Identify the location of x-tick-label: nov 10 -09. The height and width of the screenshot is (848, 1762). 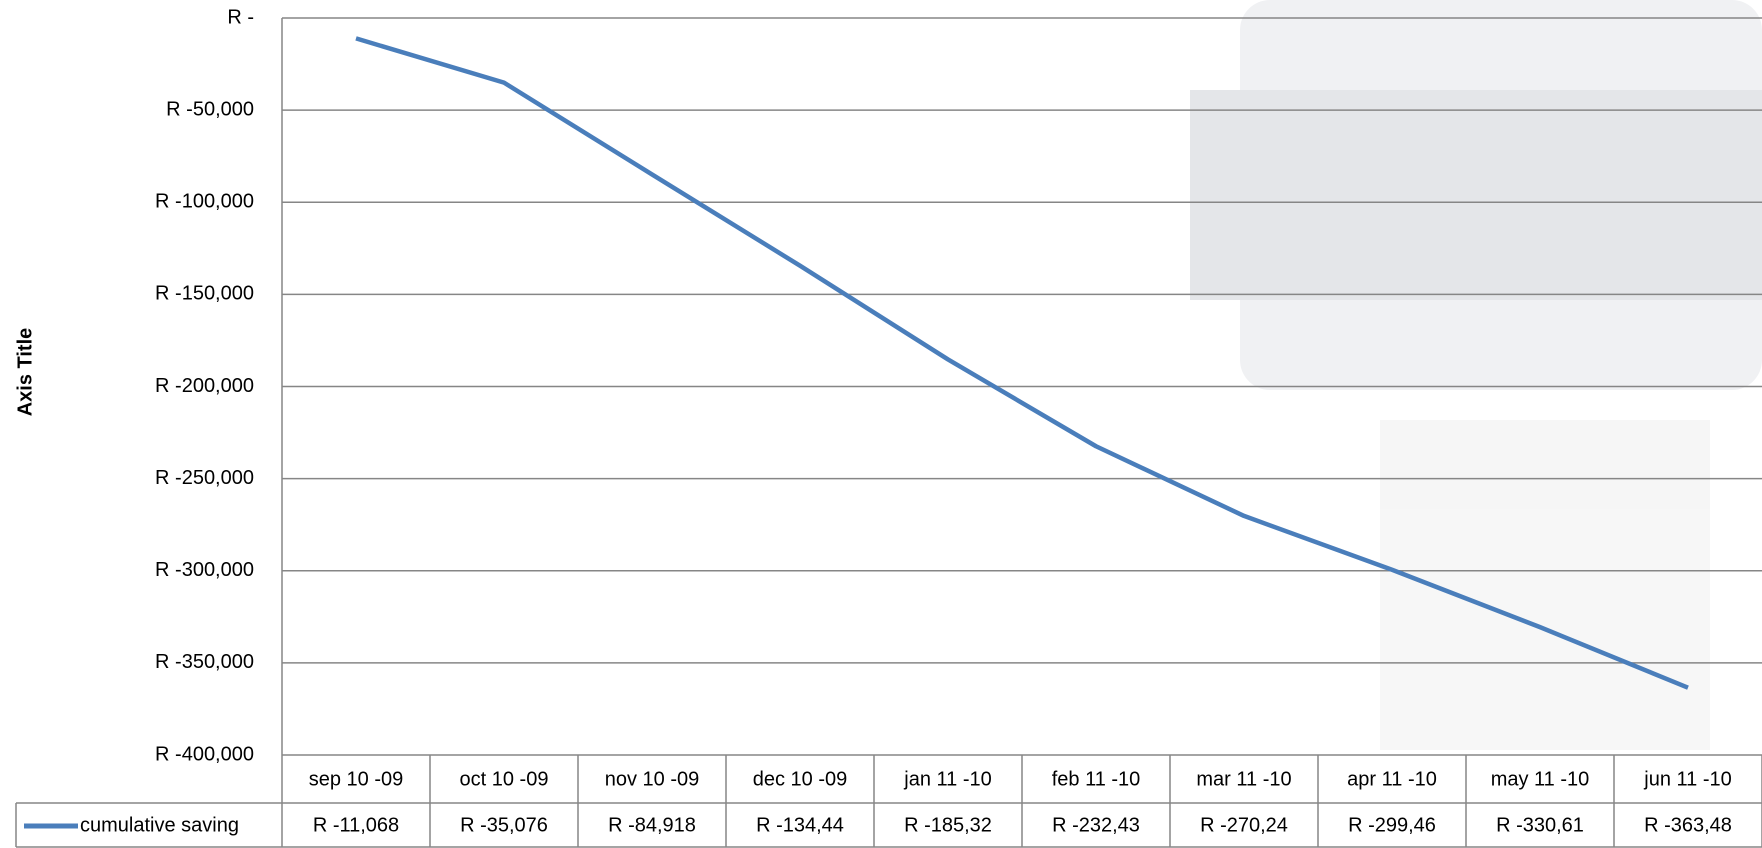
(652, 779).